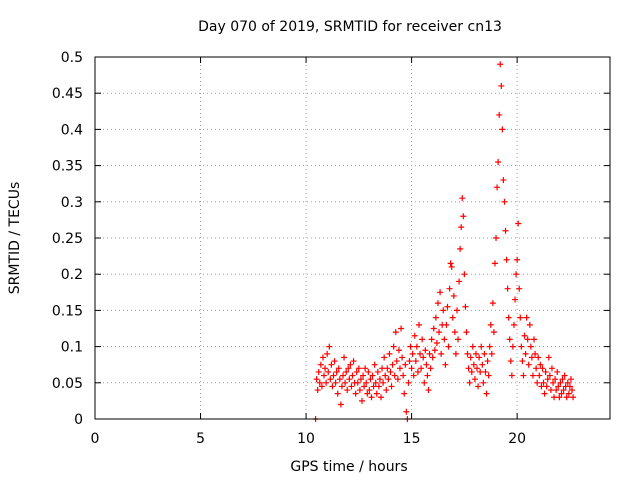  Describe the element at coordinates (348, 467) in the screenshot. I see `x-axis-label: GPS time / hours` at that location.